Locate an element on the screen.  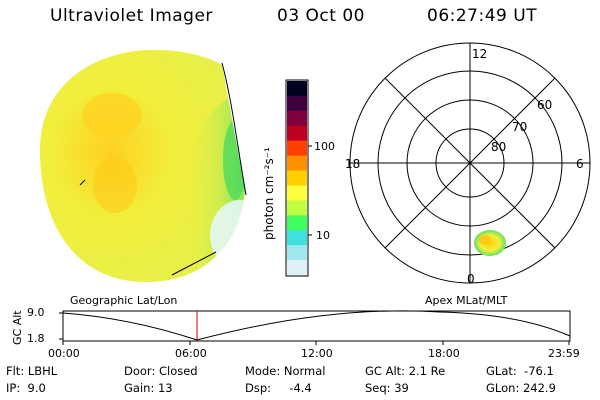
gc-alt-info: GC Alt: 2.1 Re is located at coordinates (405, 371).